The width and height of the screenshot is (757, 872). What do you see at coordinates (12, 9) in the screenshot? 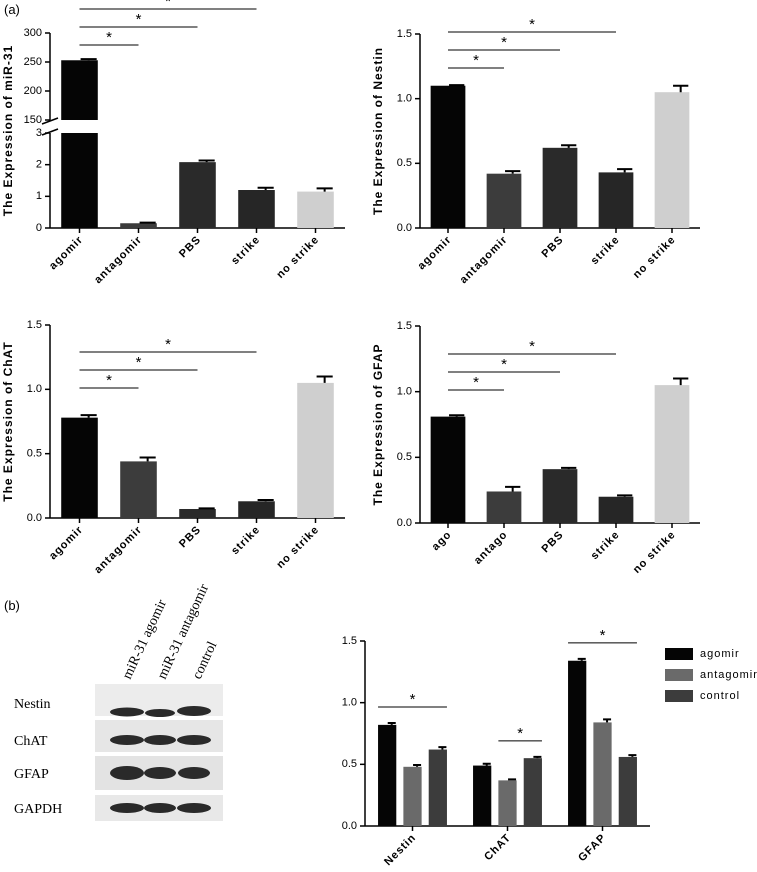
I see `panel-label: (a)` at bounding box center [12, 9].